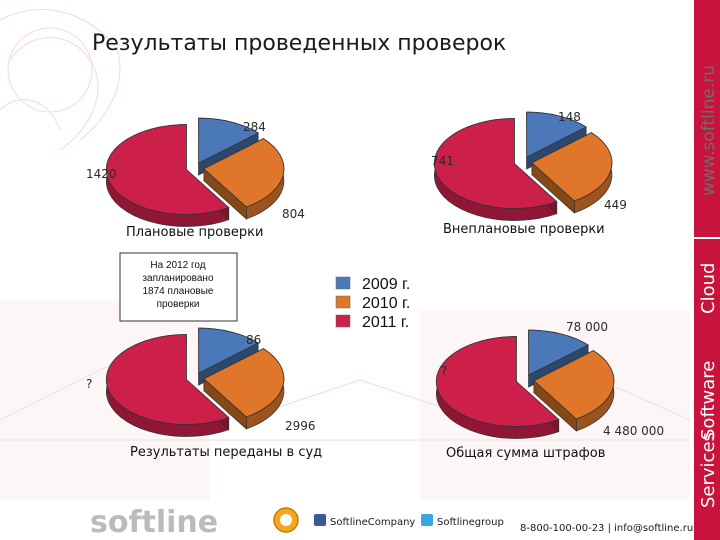 The width and height of the screenshot is (720, 540). I want to click on slice-label: 804, so click(293, 214).